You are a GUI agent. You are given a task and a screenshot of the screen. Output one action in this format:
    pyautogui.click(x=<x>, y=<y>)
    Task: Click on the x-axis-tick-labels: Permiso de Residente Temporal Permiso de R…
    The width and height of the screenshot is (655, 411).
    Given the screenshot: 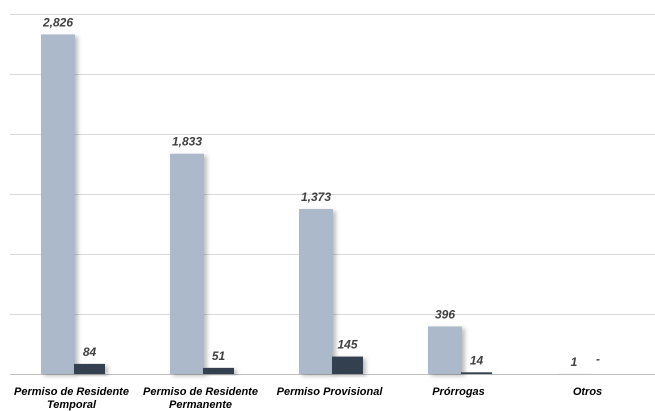 What is the action you would take?
    pyautogui.click(x=308, y=398)
    